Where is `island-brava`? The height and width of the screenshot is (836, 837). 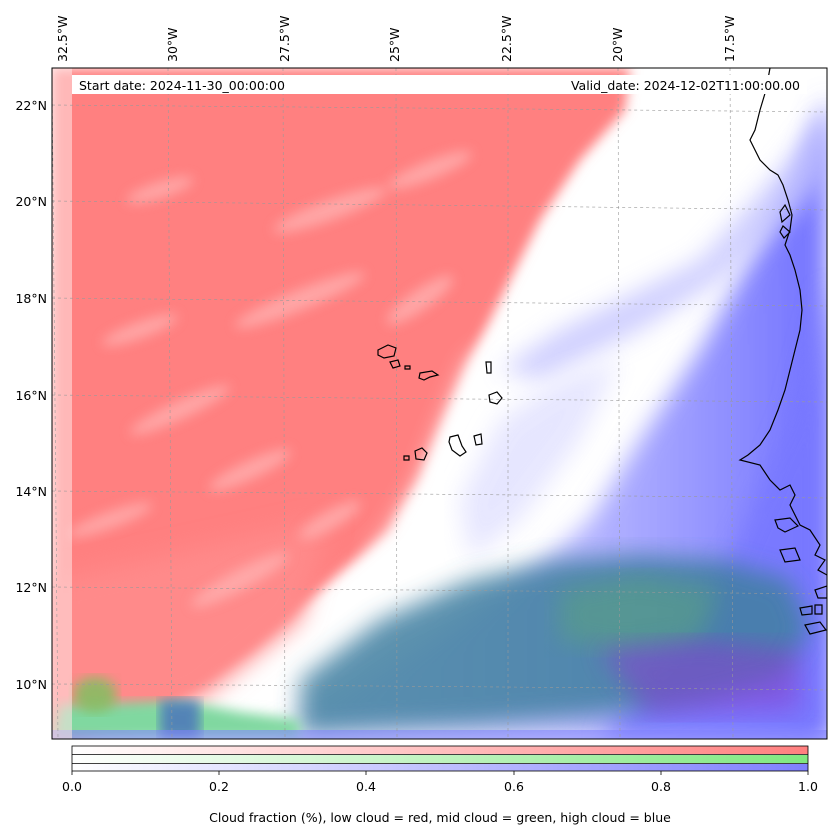 island-brava is located at coordinates (406, 458).